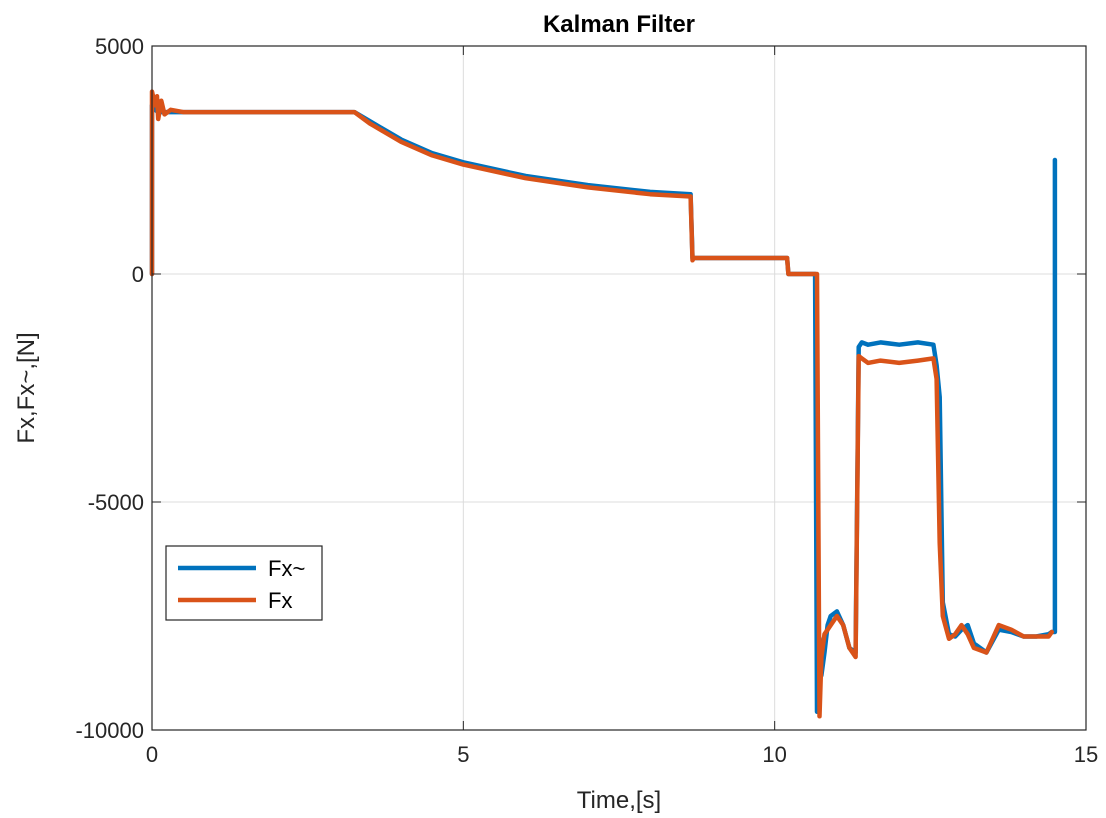  What do you see at coordinates (119, 46) in the screenshot?
I see `y-tick-label: 5000` at bounding box center [119, 46].